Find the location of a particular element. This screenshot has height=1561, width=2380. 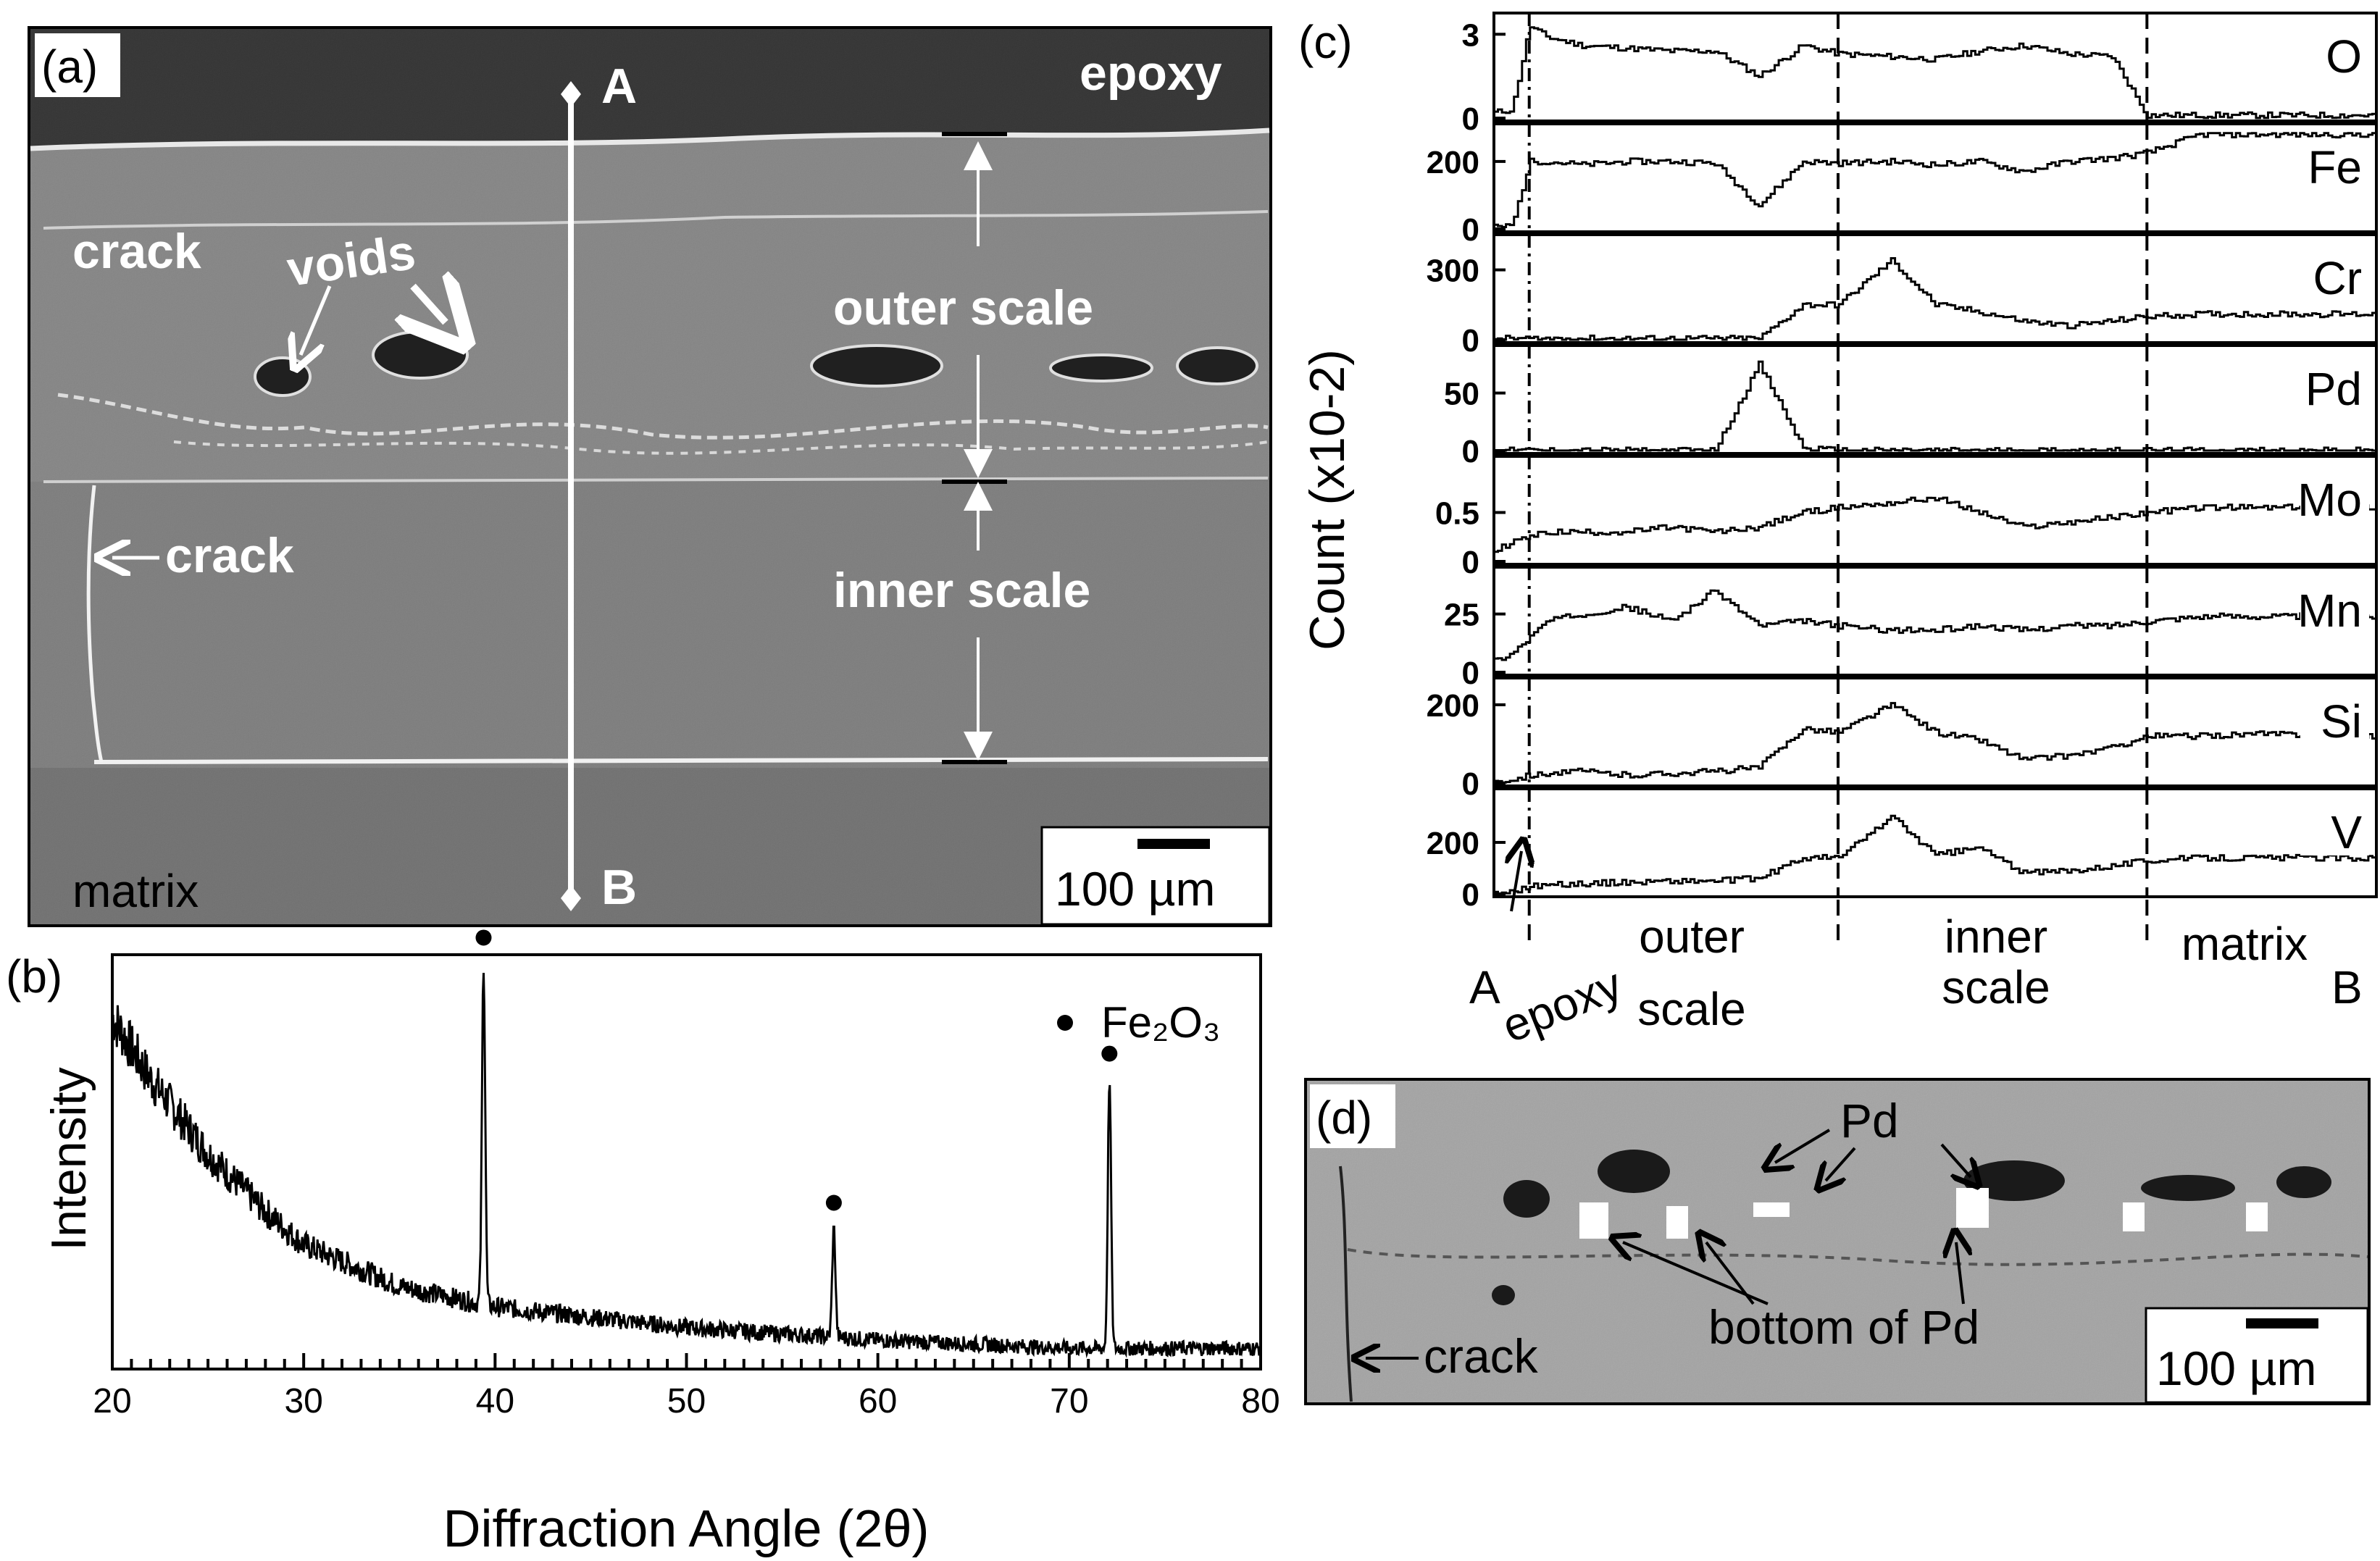

eds-trace-si is located at coordinates (1936, 743).